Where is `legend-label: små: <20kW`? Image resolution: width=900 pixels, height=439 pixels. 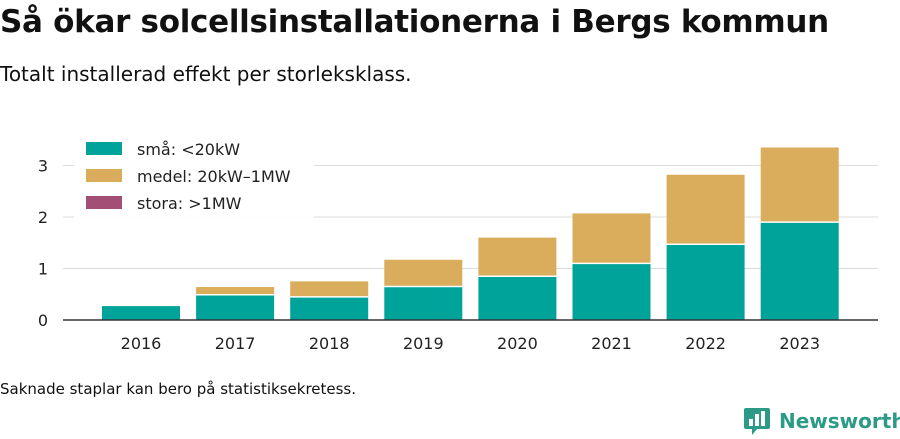
legend-label: små: <20kW is located at coordinates (188, 149).